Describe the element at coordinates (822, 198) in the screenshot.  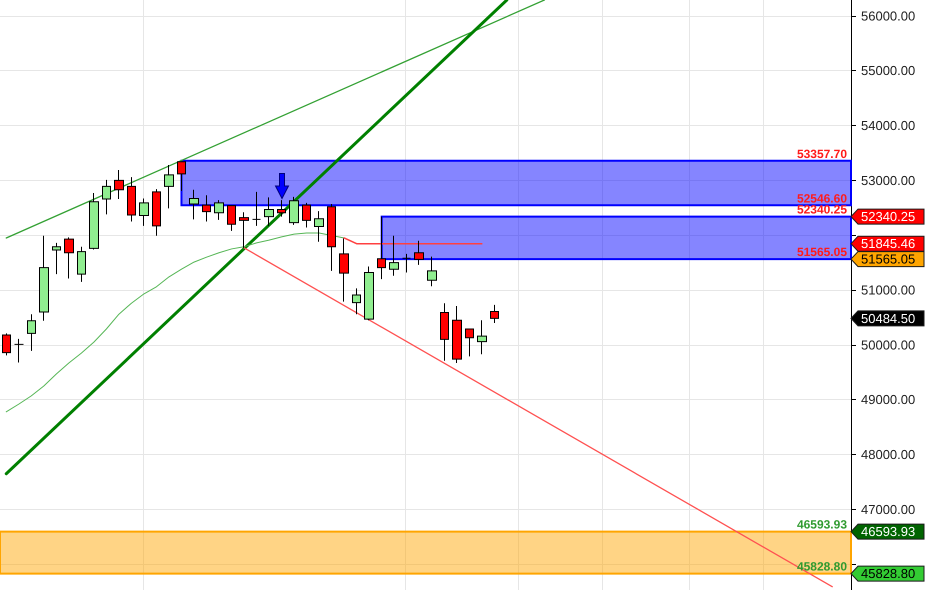
I see `annotation: 52546.60` at that location.